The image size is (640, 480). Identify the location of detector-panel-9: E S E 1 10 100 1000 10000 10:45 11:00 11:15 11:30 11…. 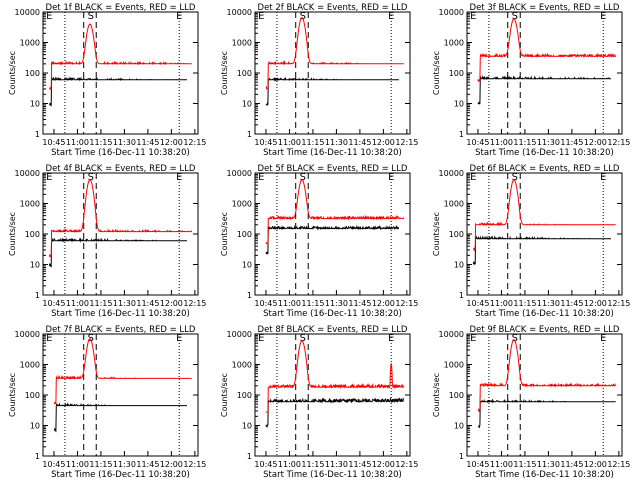
(531, 402).